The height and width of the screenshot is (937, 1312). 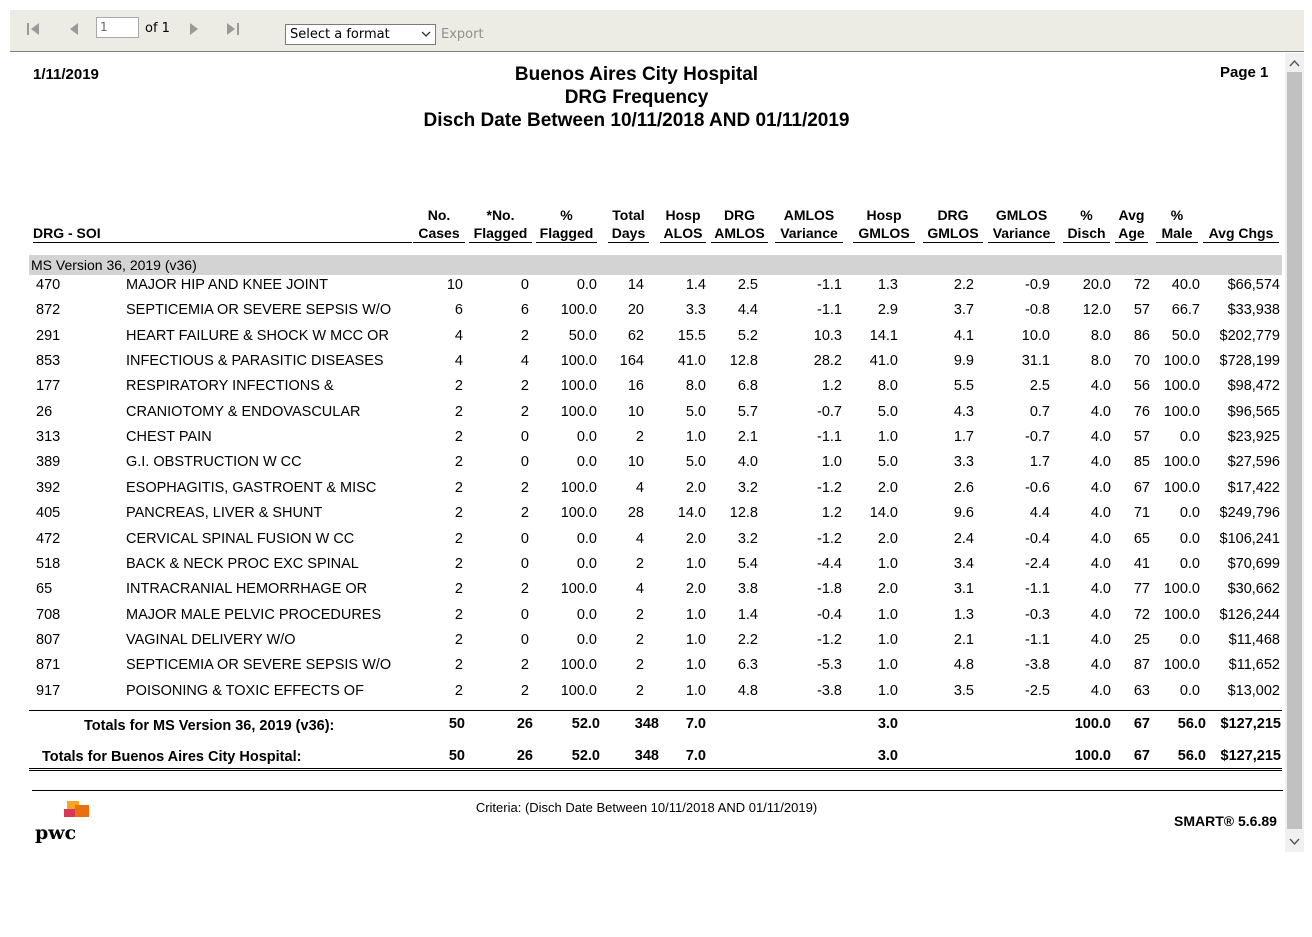 I want to click on drg-code: 177, so click(x=48, y=386).